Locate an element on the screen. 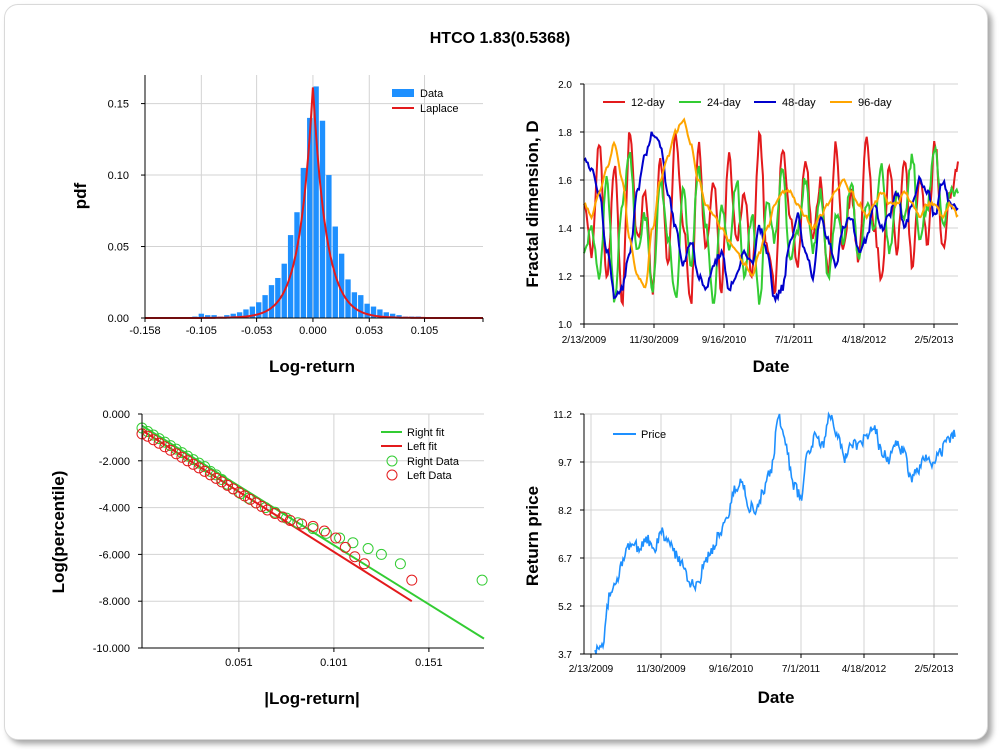 The image size is (1000, 750). tail-y-tick-label: -8.000 is located at coordinates (114, 602).